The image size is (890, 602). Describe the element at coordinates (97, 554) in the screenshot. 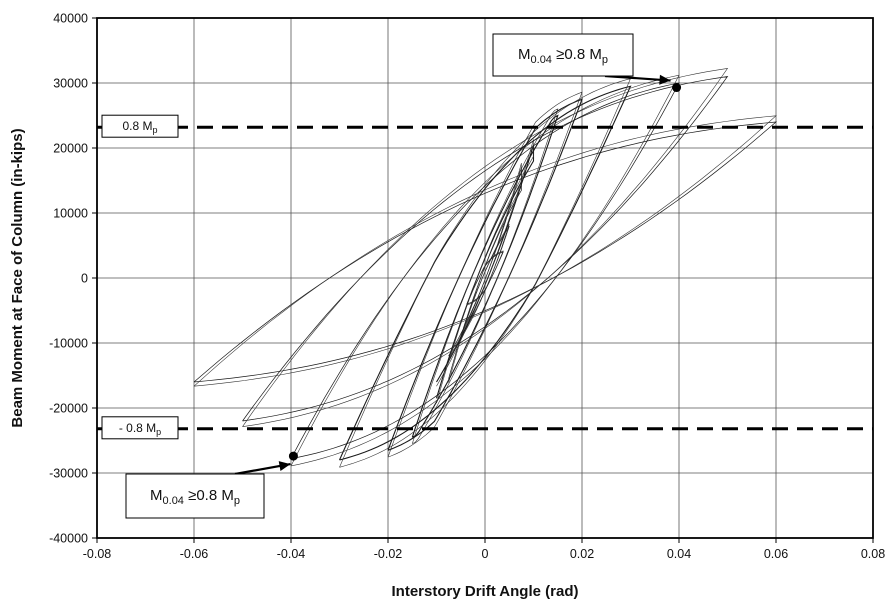

I see `x-tick-label: -0.08` at that location.